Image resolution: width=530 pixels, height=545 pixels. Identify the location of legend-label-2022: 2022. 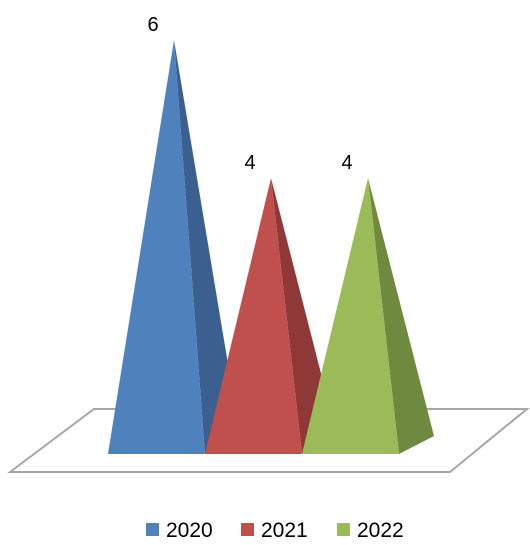
(380, 530).